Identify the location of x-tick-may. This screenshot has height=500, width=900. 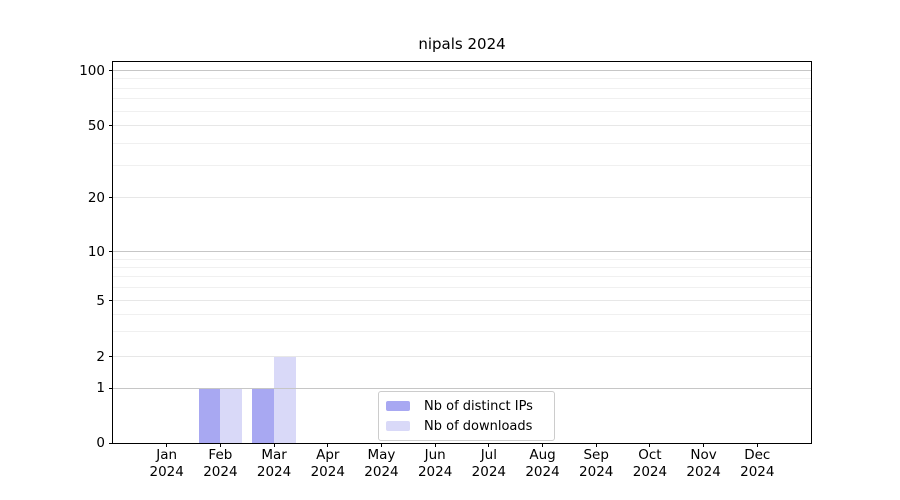
(381, 445).